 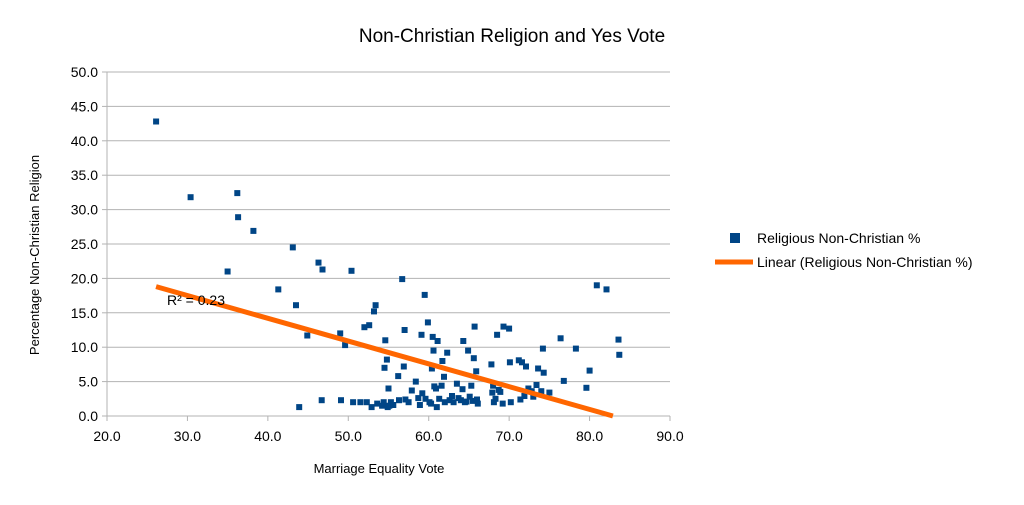 I want to click on y-tick-label: 50.0, so click(x=84, y=72).